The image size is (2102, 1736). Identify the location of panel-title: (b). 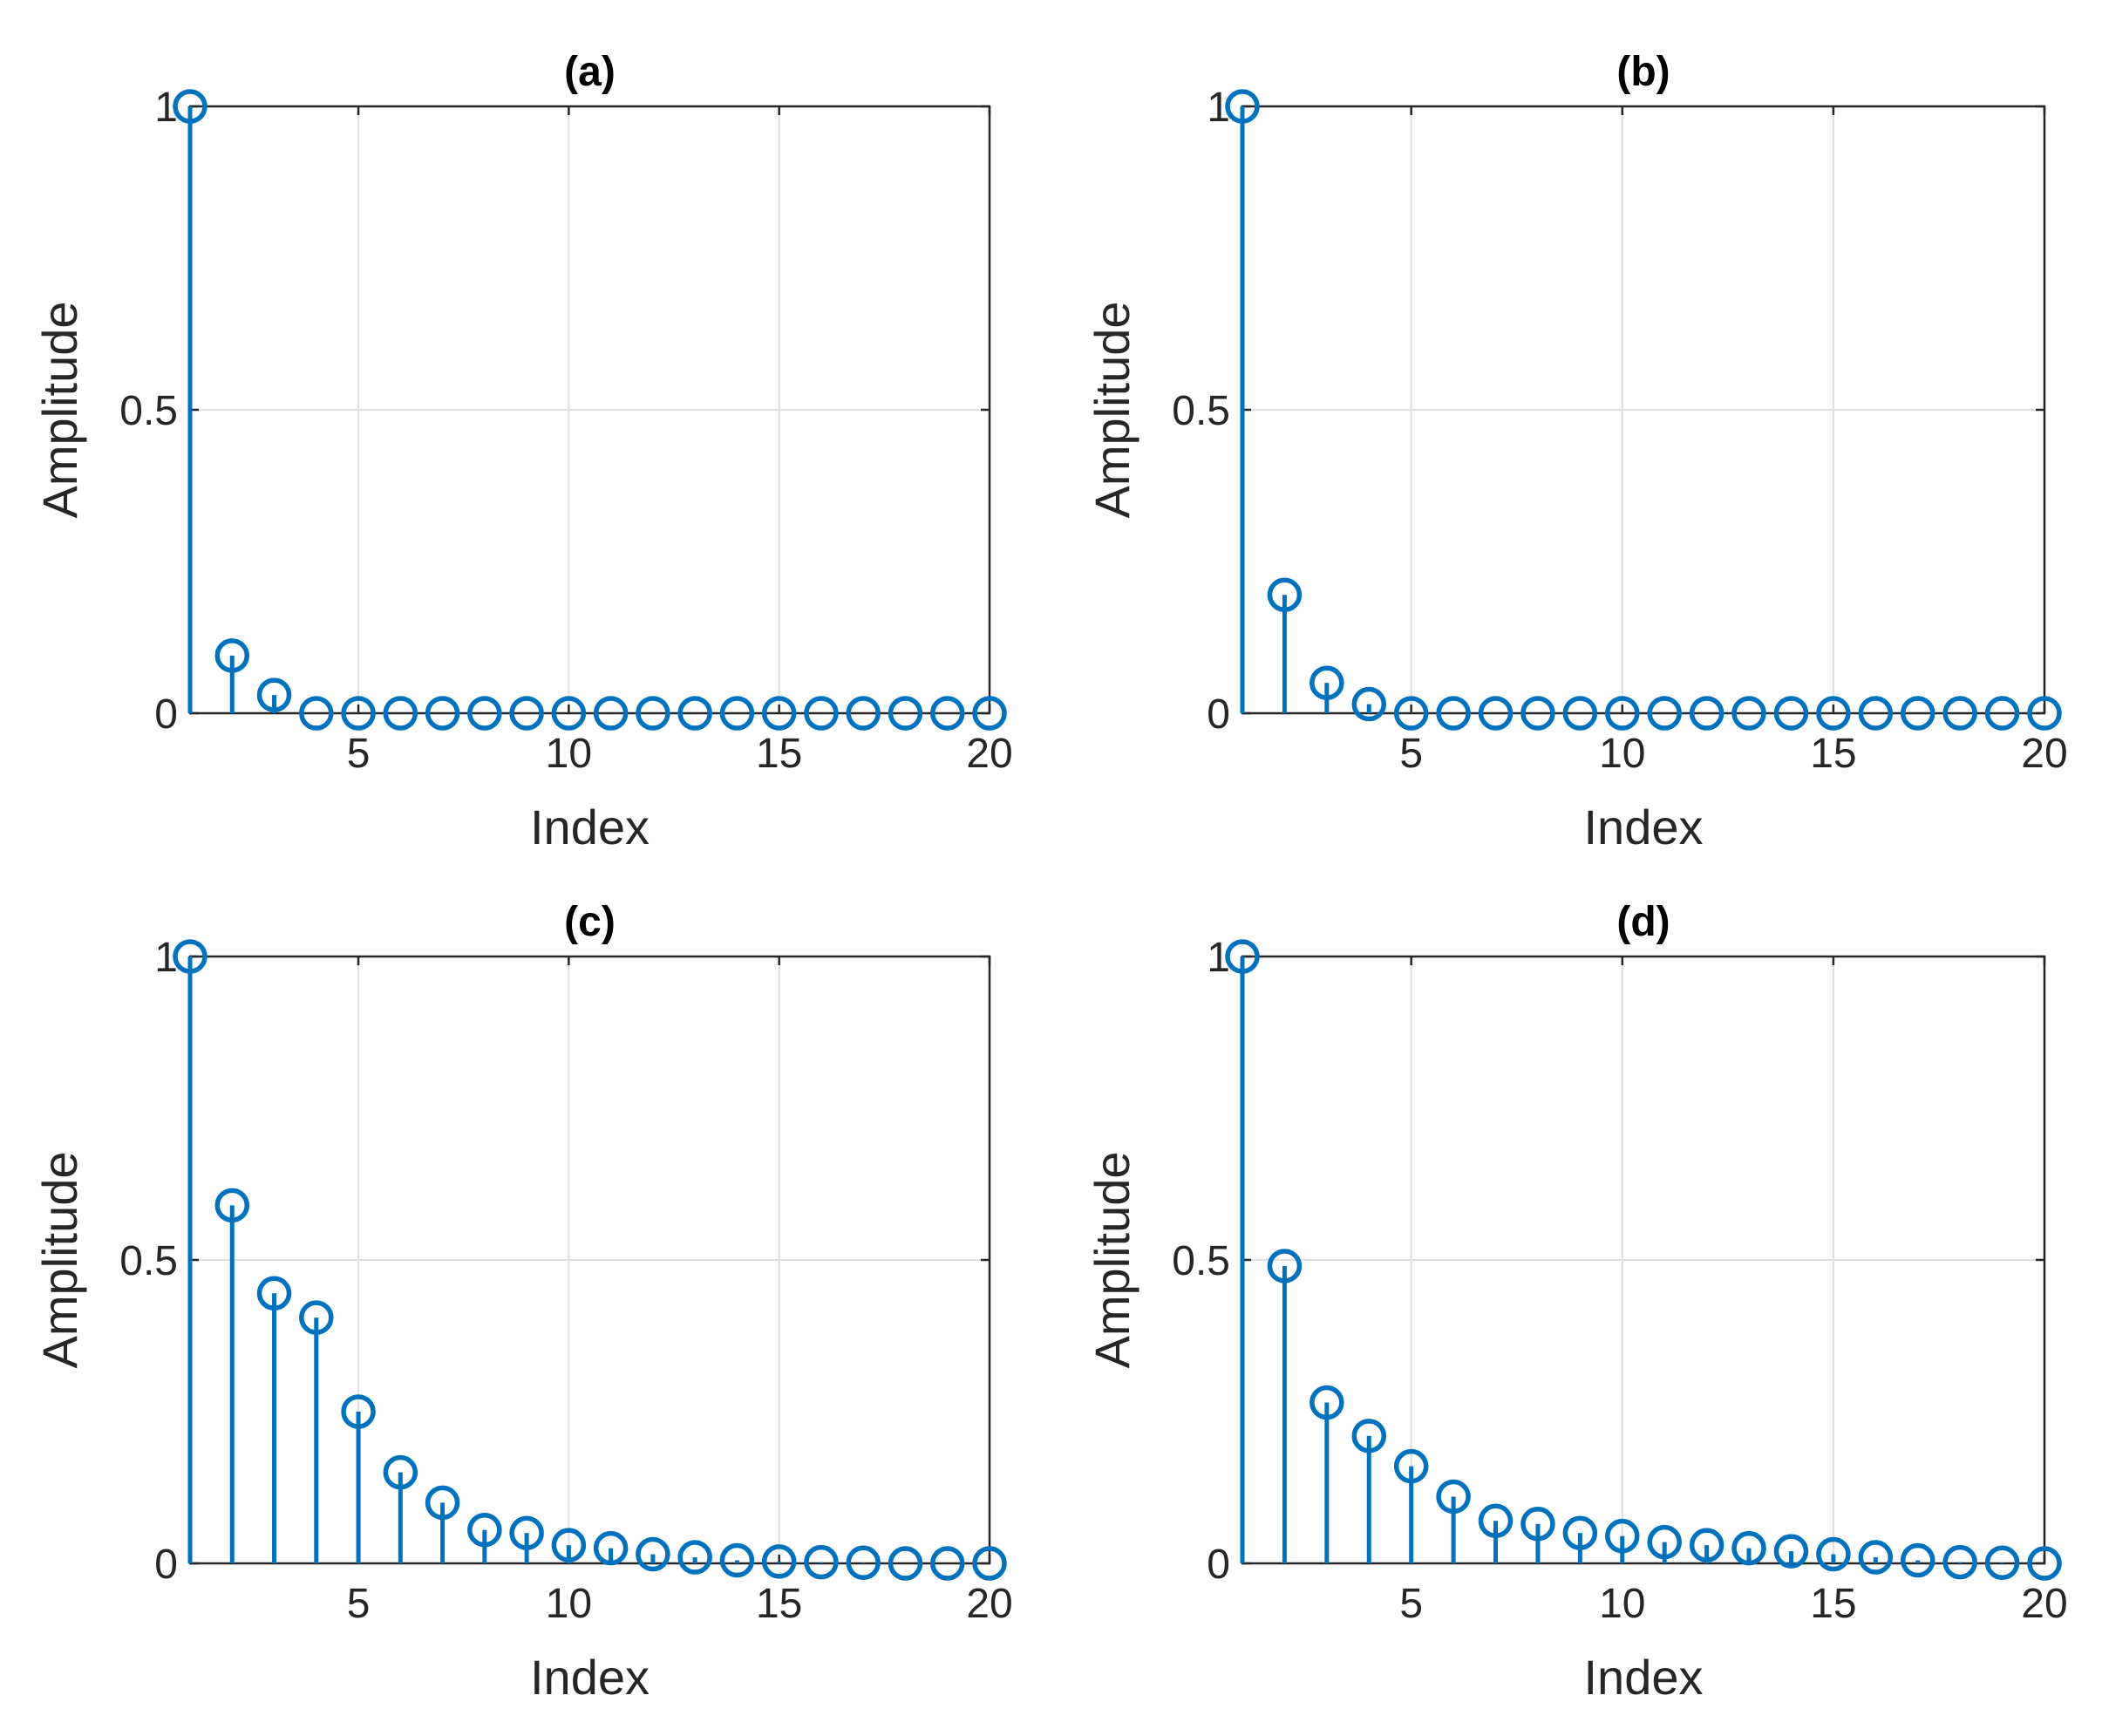
(1643, 72).